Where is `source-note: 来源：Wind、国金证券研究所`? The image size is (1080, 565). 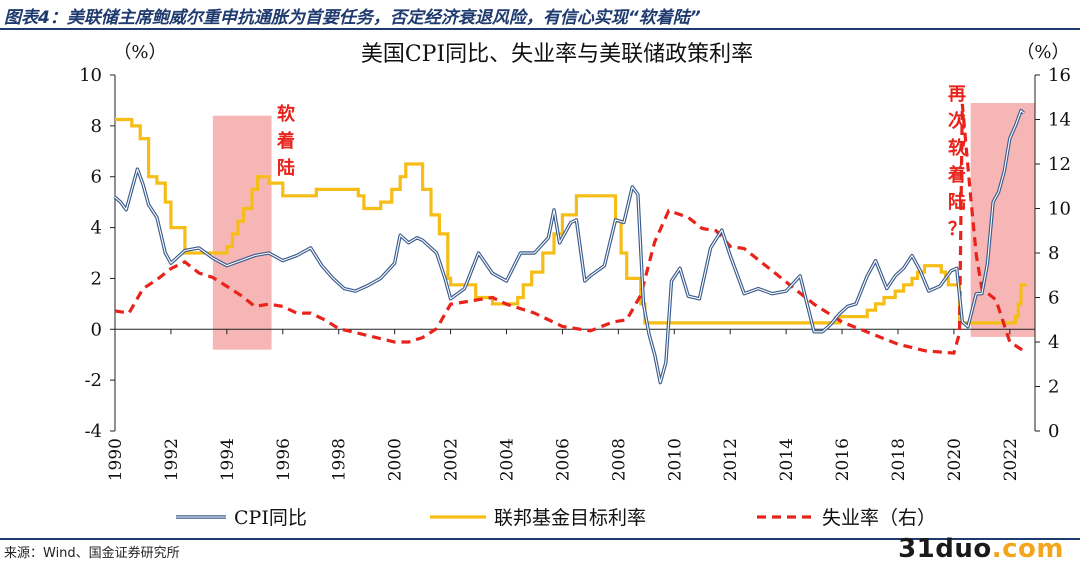
source-note: 来源：Wind、国金证券研究所 is located at coordinates (92, 553).